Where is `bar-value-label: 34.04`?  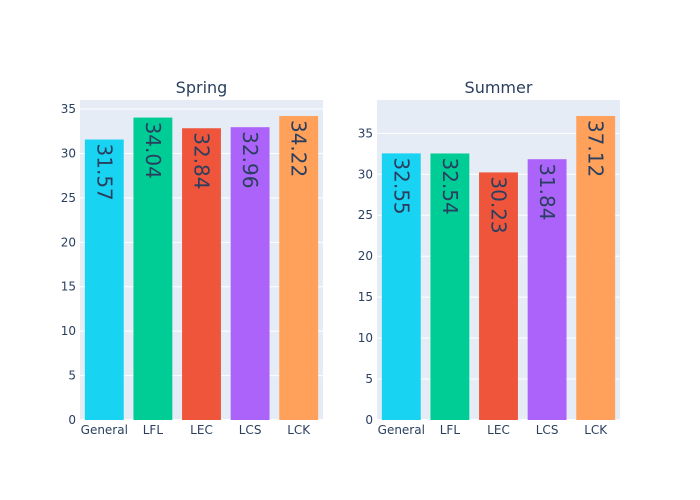 bar-value-label: 34.04 is located at coordinates (153, 150).